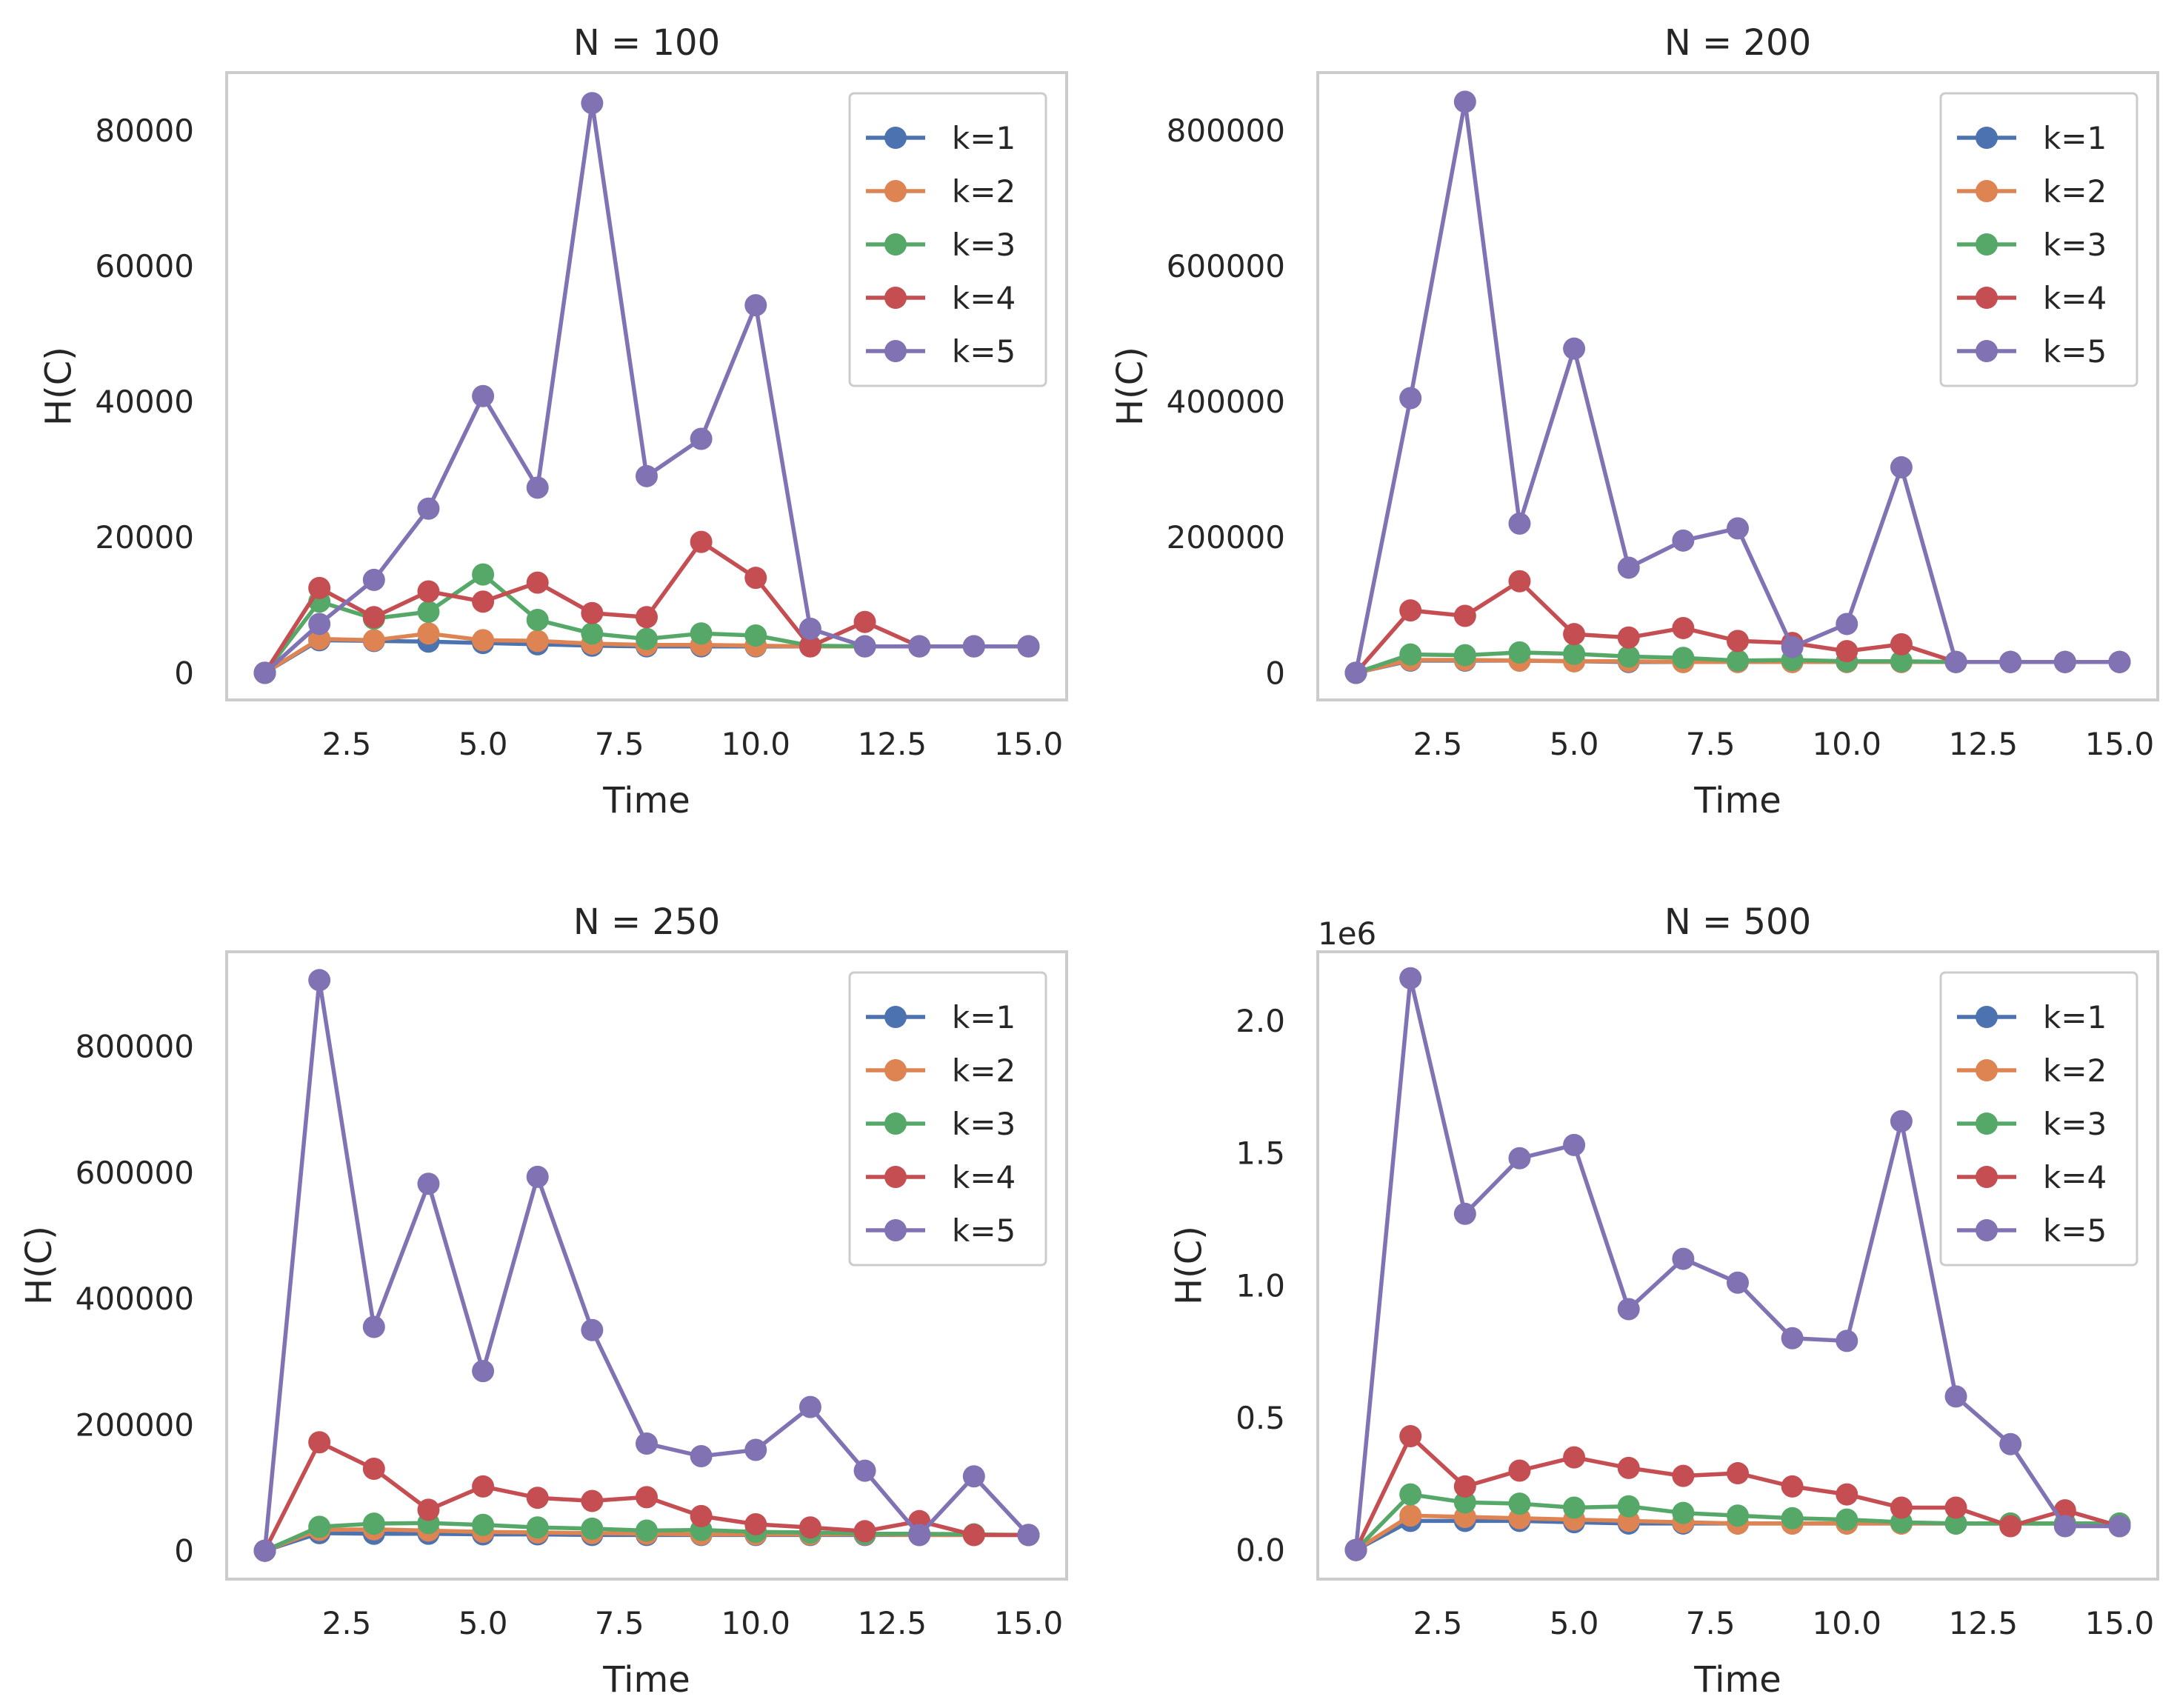 The width and height of the screenshot is (2177, 1708). I want to click on x-tick-label: 2.5, so click(1438, 1623).